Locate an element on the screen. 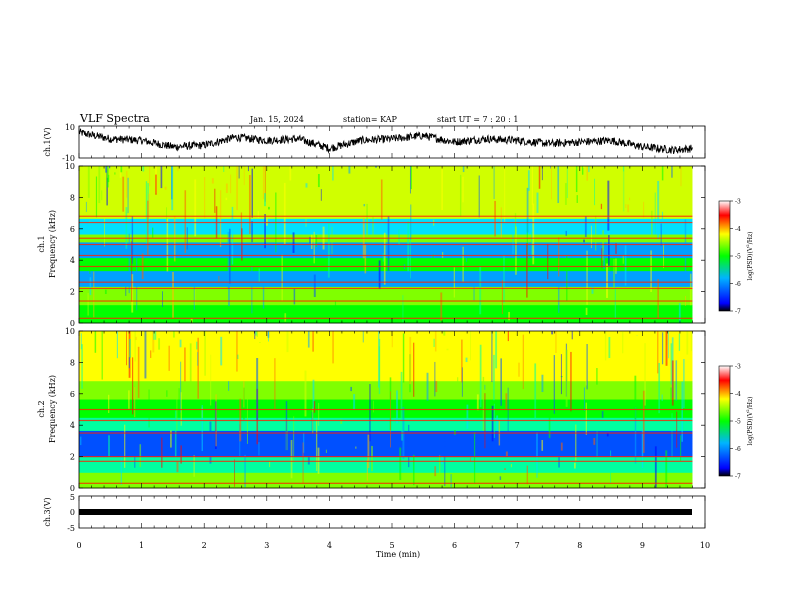 This screenshot has width=792, height=612. xtick-label-9: 9 is located at coordinates (642, 545).